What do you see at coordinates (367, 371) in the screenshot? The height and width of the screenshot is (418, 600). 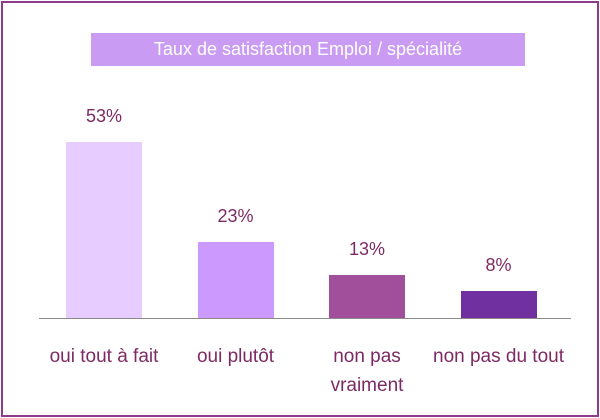 I see `x-tick-label: non pas vraiment` at bounding box center [367, 371].